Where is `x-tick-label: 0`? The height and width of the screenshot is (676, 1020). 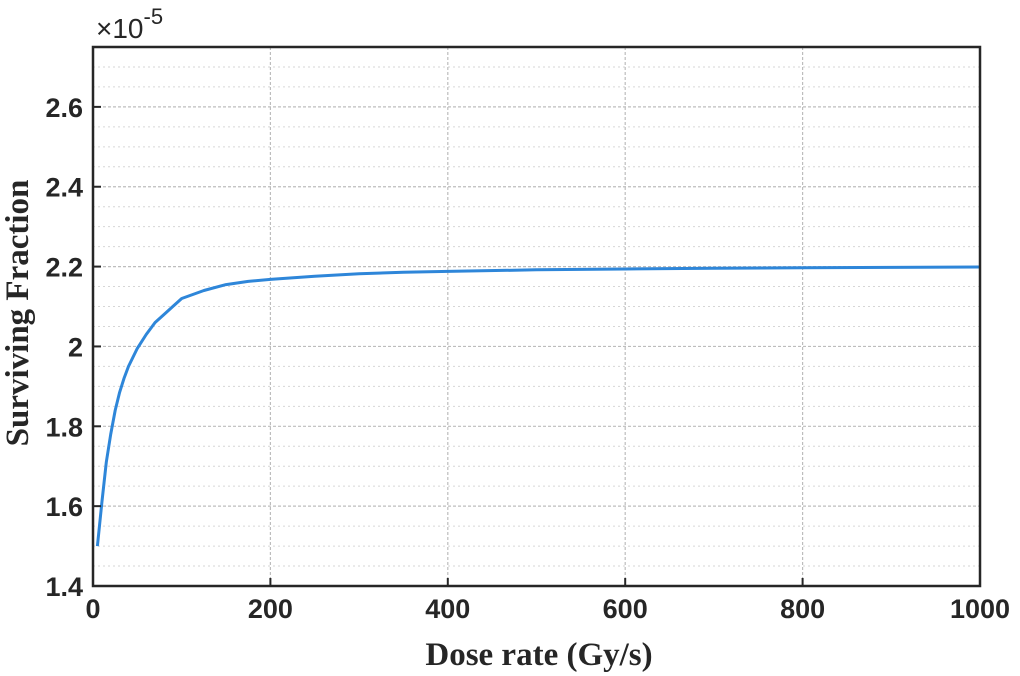
x-tick-label: 0 is located at coordinates (92, 609).